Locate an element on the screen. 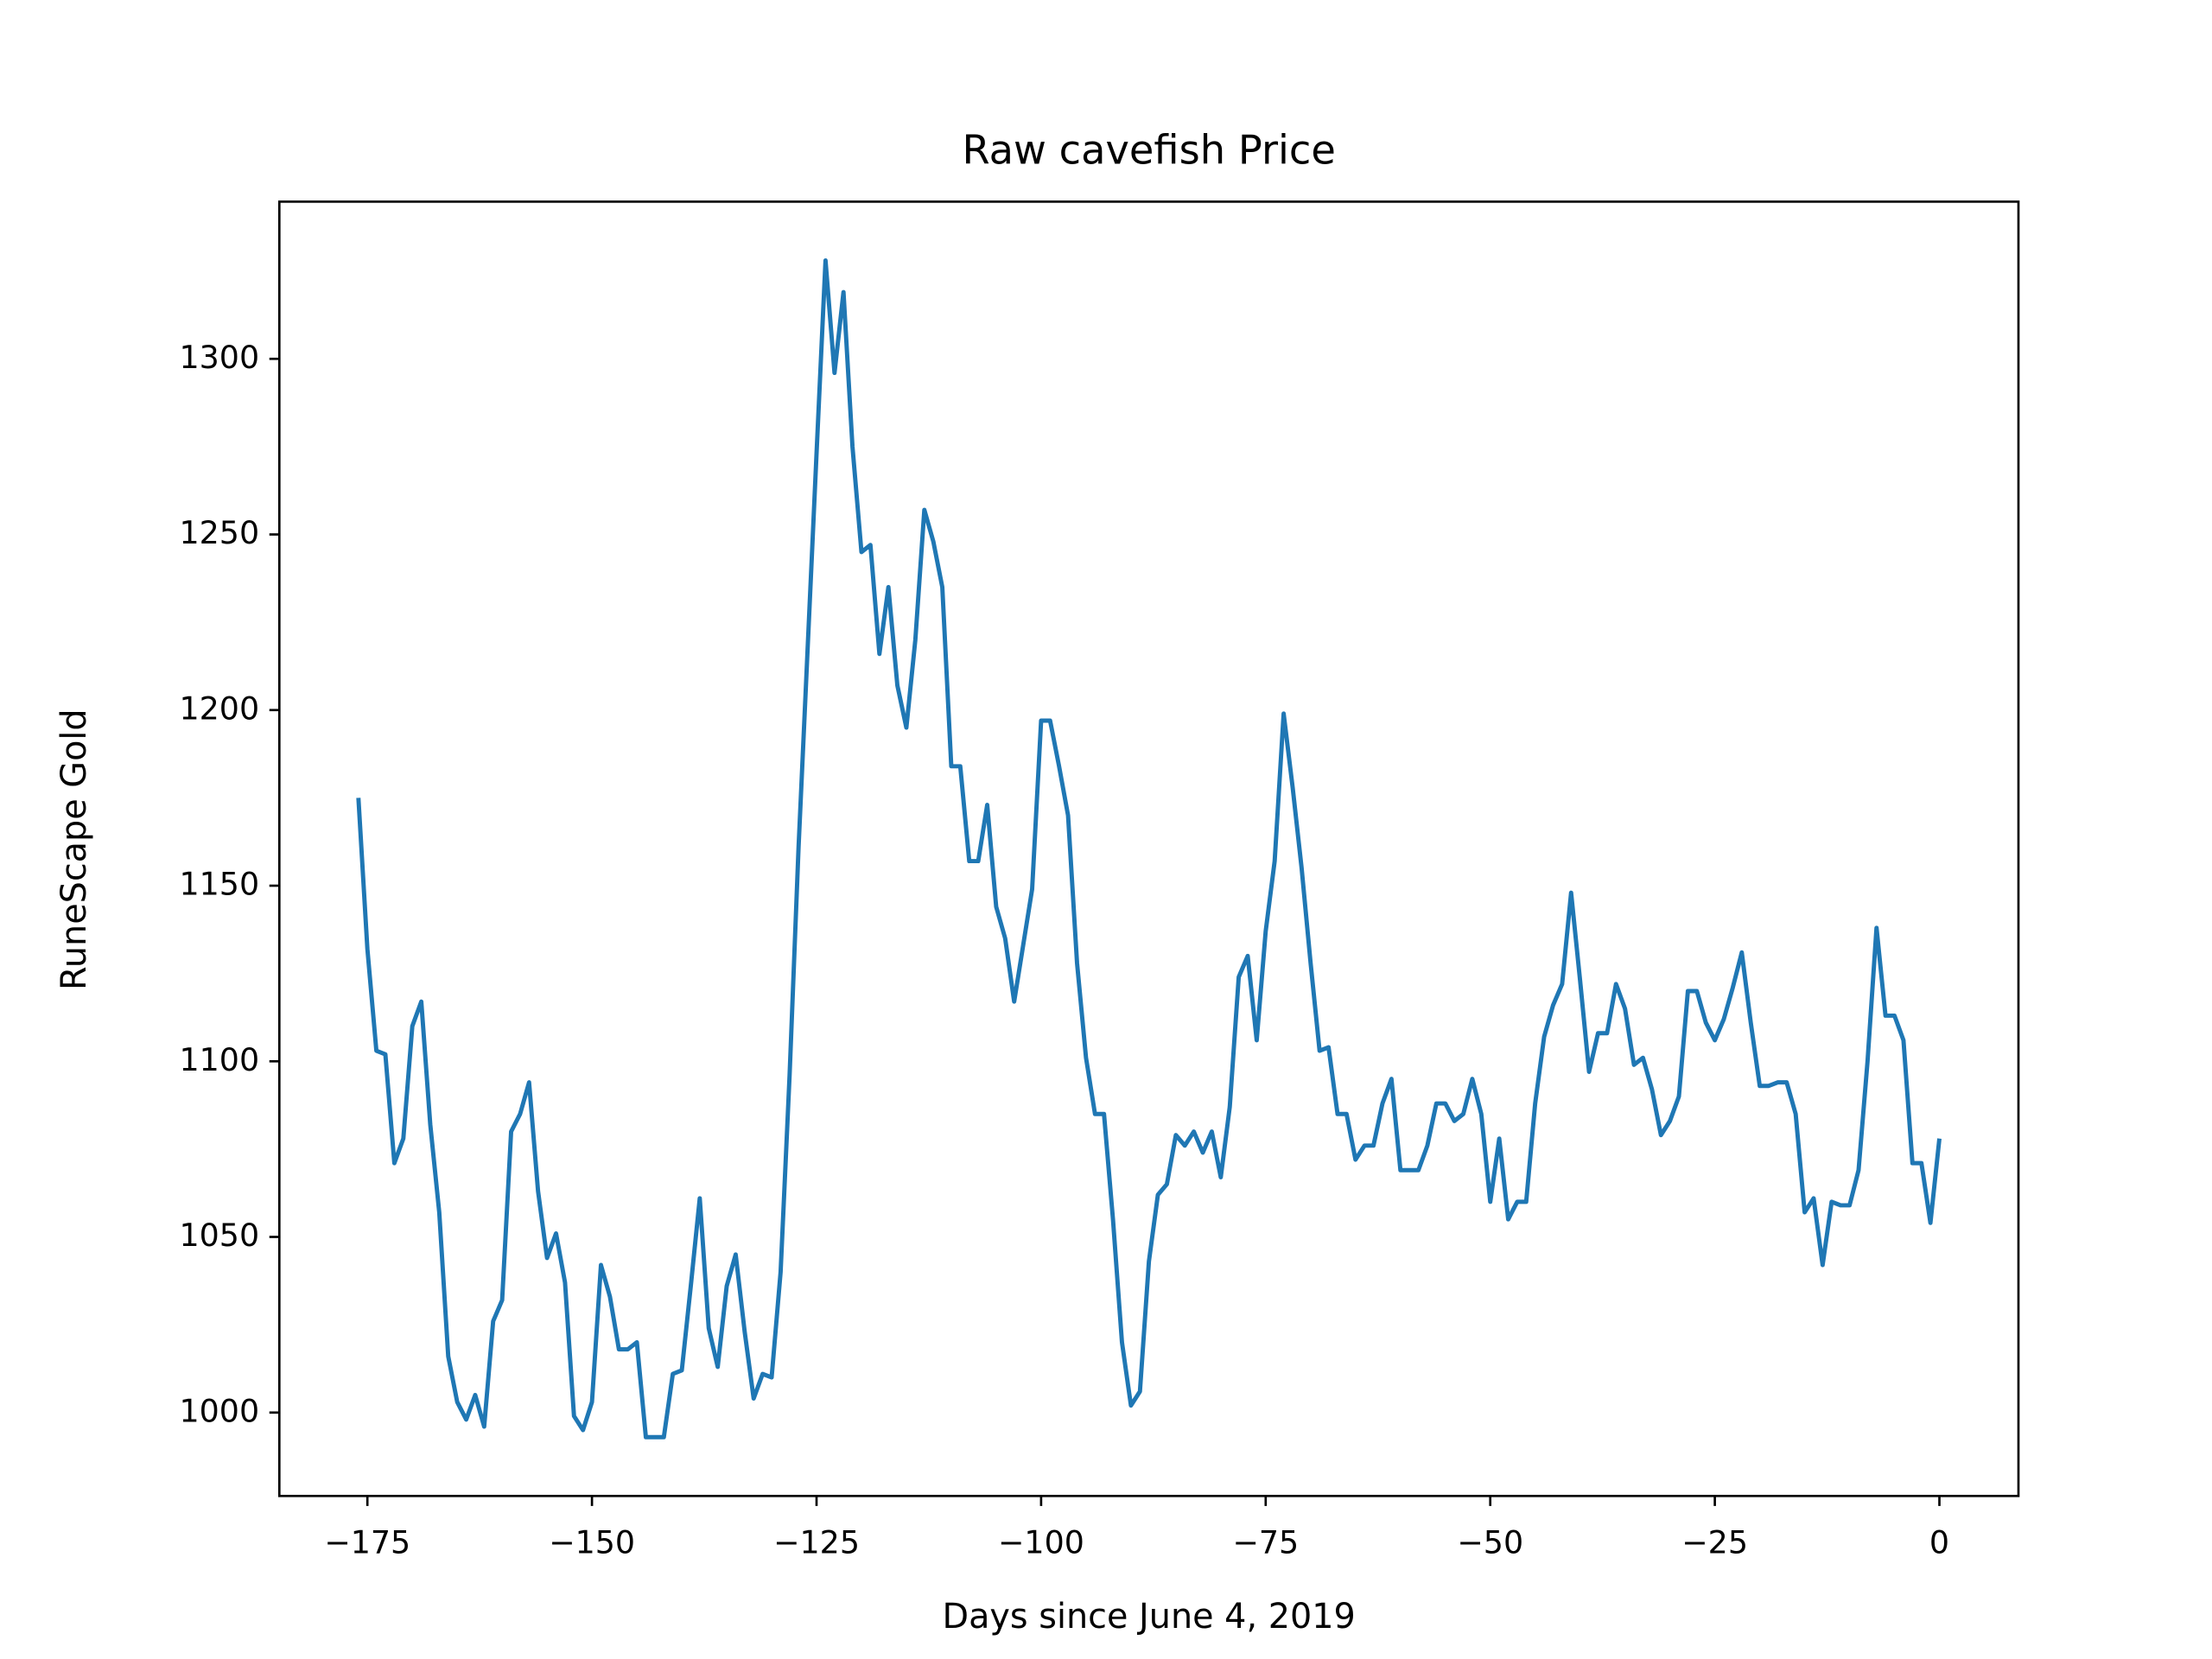 The height and width of the screenshot is (1659, 2212). x-tick-label: −75 is located at coordinates (1265, 1542).